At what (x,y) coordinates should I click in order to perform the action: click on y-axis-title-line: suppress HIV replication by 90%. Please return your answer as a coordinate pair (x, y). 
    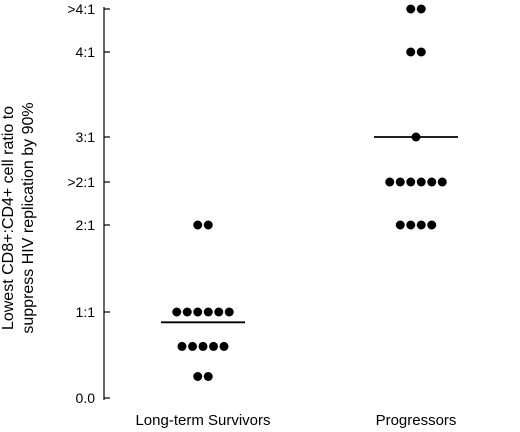
    Looking at the image, I should click on (28, 217).